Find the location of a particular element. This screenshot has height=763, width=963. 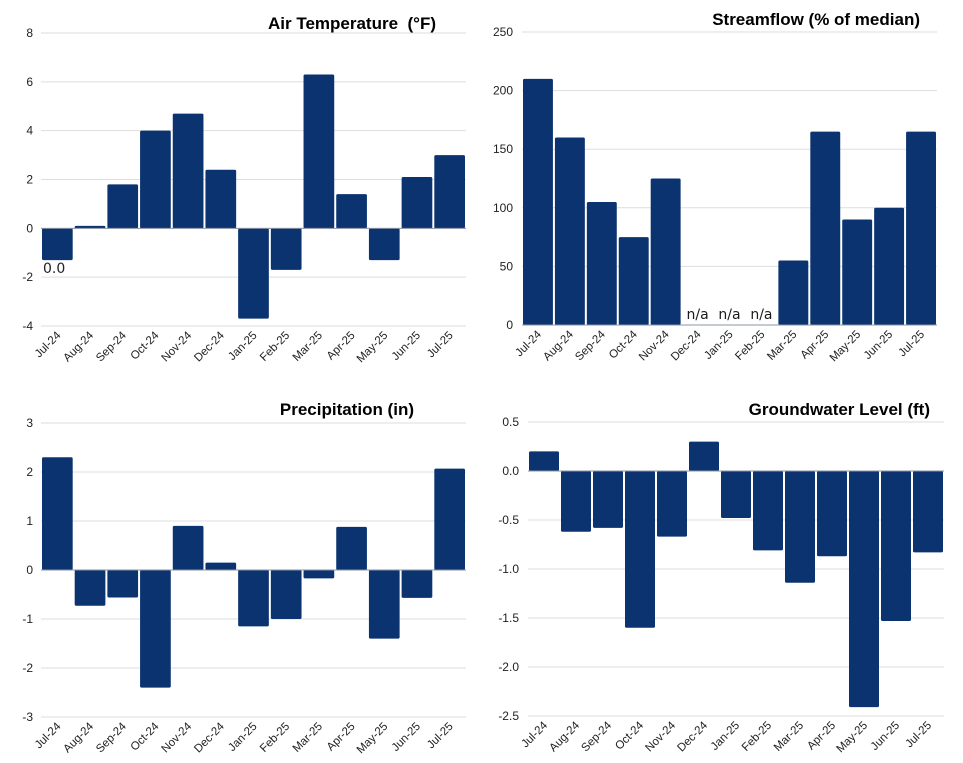

y-tick-label: -2.5 is located at coordinates (508, 716).